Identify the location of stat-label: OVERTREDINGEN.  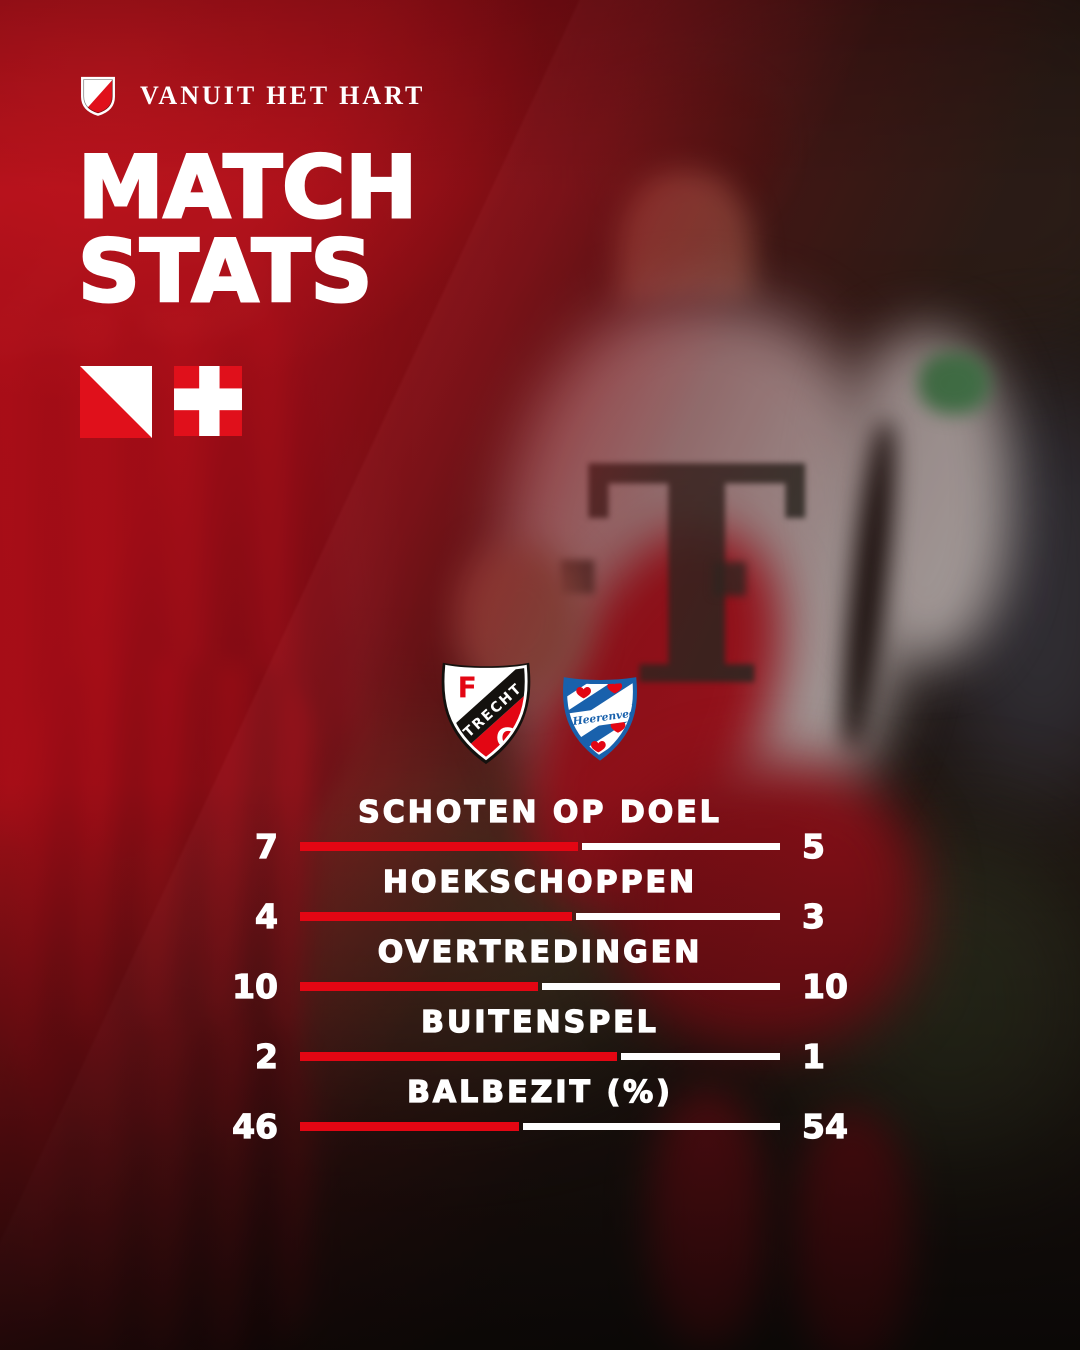
(540, 952).